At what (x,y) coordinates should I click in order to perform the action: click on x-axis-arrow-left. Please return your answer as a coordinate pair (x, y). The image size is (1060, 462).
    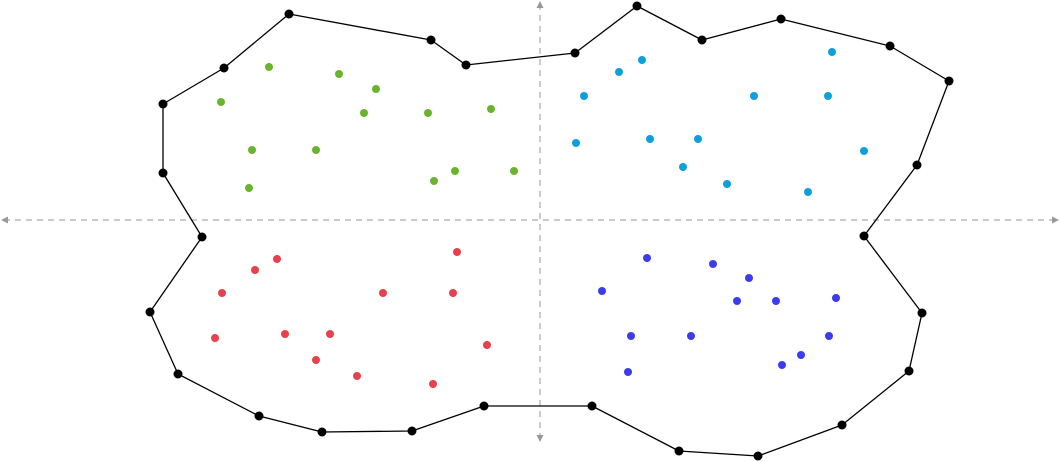
    Looking at the image, I should click on (4, 220).